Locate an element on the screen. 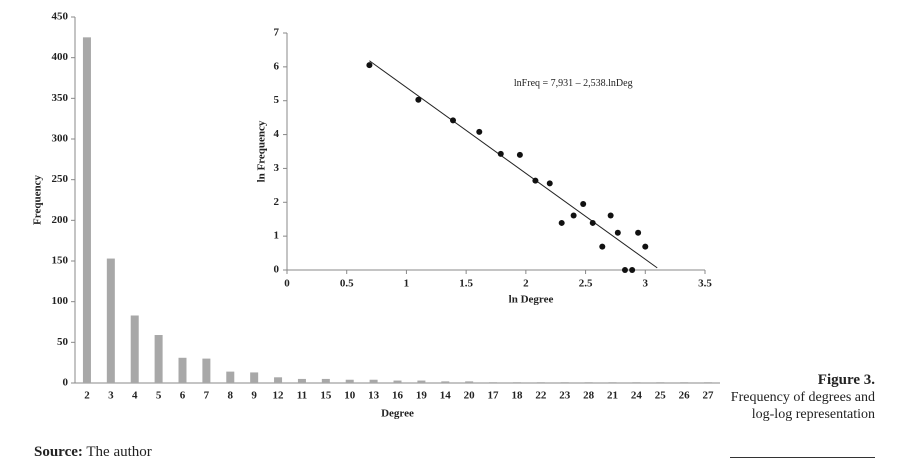  x-tick-label: 16 is located at coordinates (398, 396).